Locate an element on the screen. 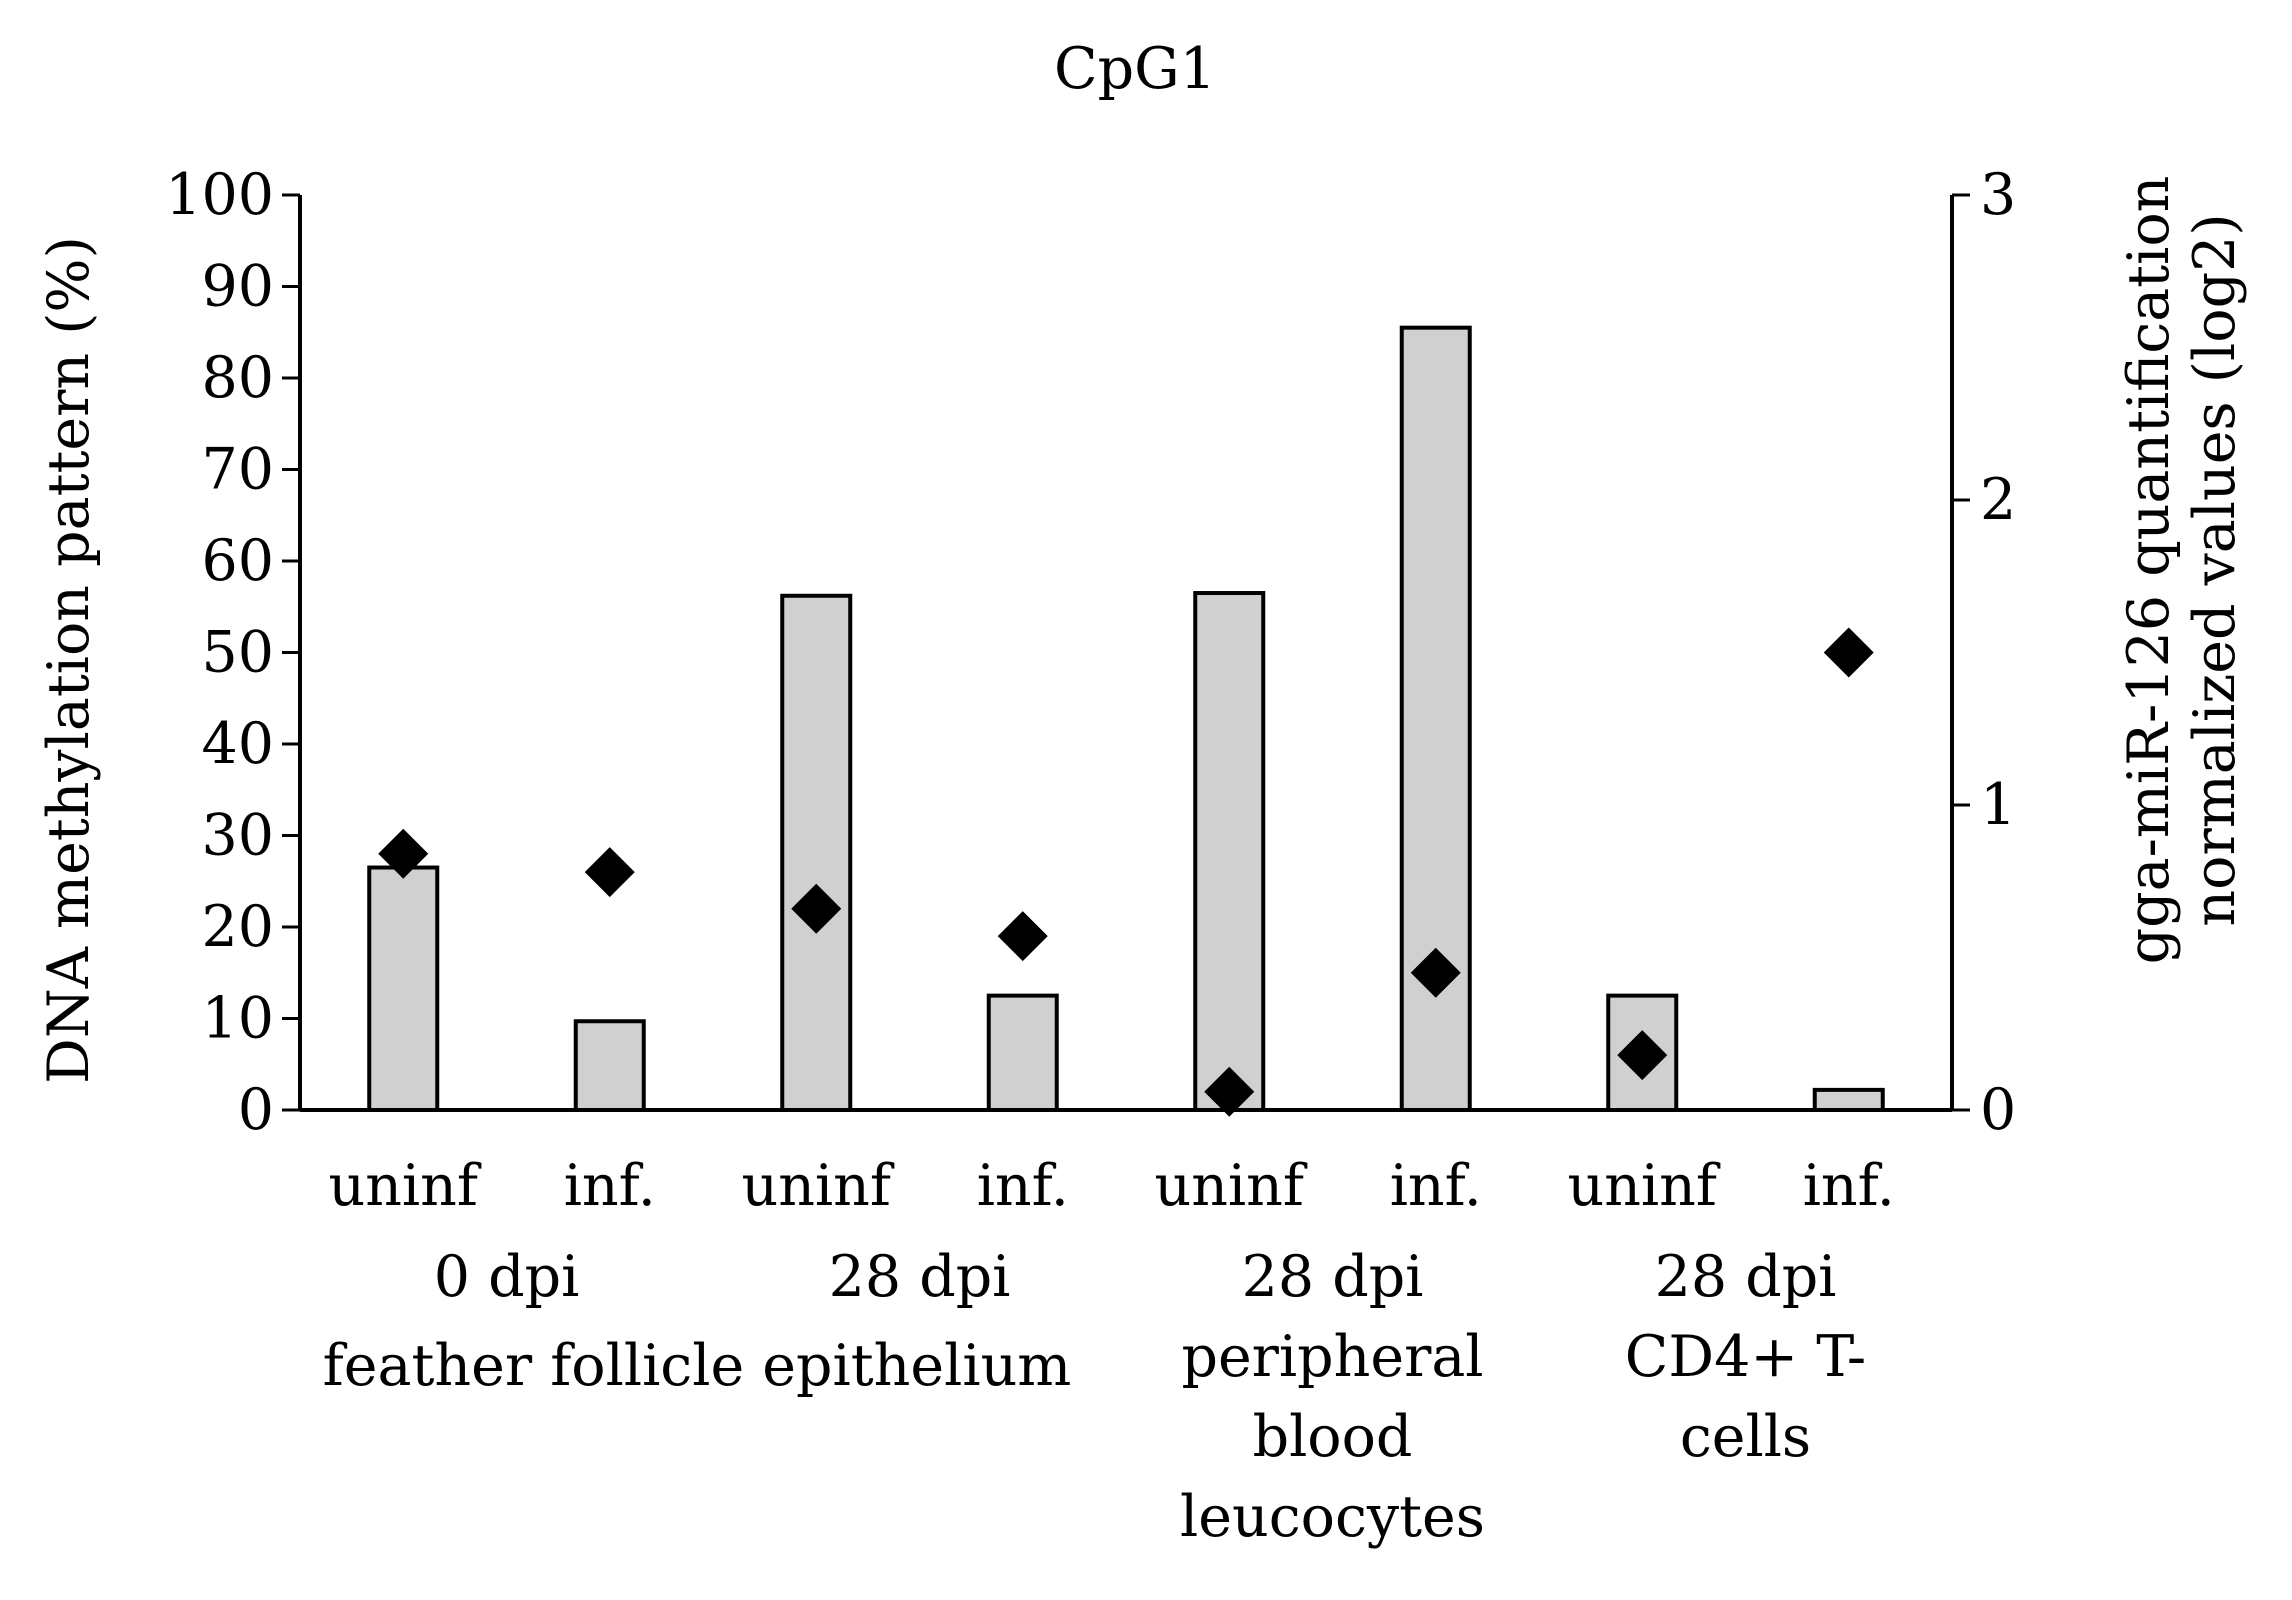  group-label-line: CD4+ T- is located at coordinates (1745, 1357).